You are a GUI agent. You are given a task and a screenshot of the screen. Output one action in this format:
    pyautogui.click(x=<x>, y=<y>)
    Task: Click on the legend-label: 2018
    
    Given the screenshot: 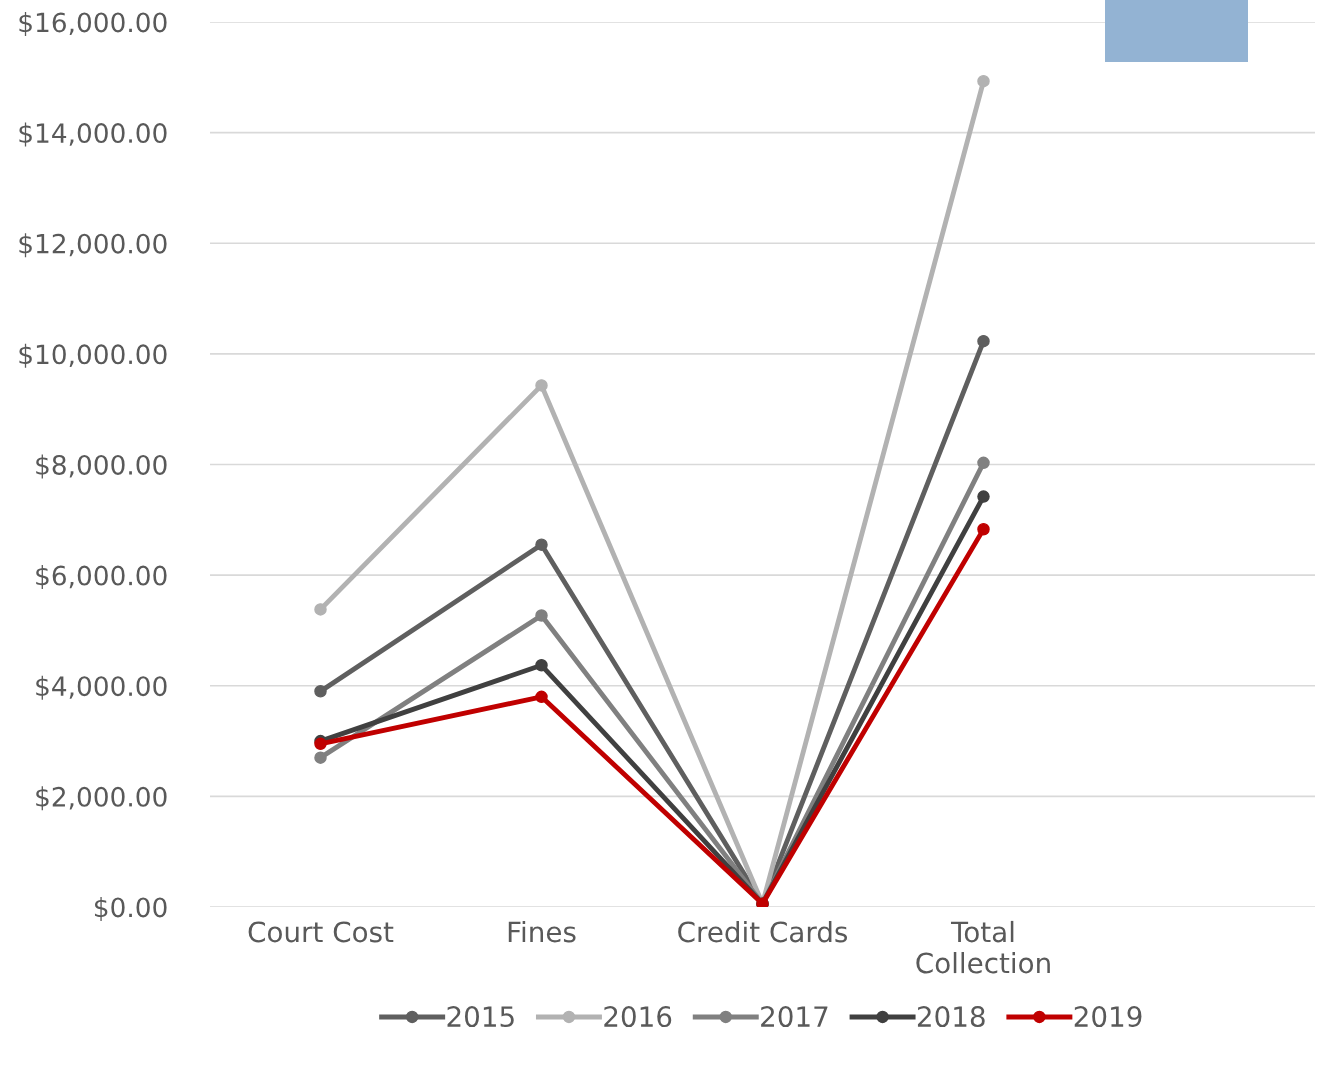 What is the action you would take?
    pyautogui.click(x=951, y=1017)
    